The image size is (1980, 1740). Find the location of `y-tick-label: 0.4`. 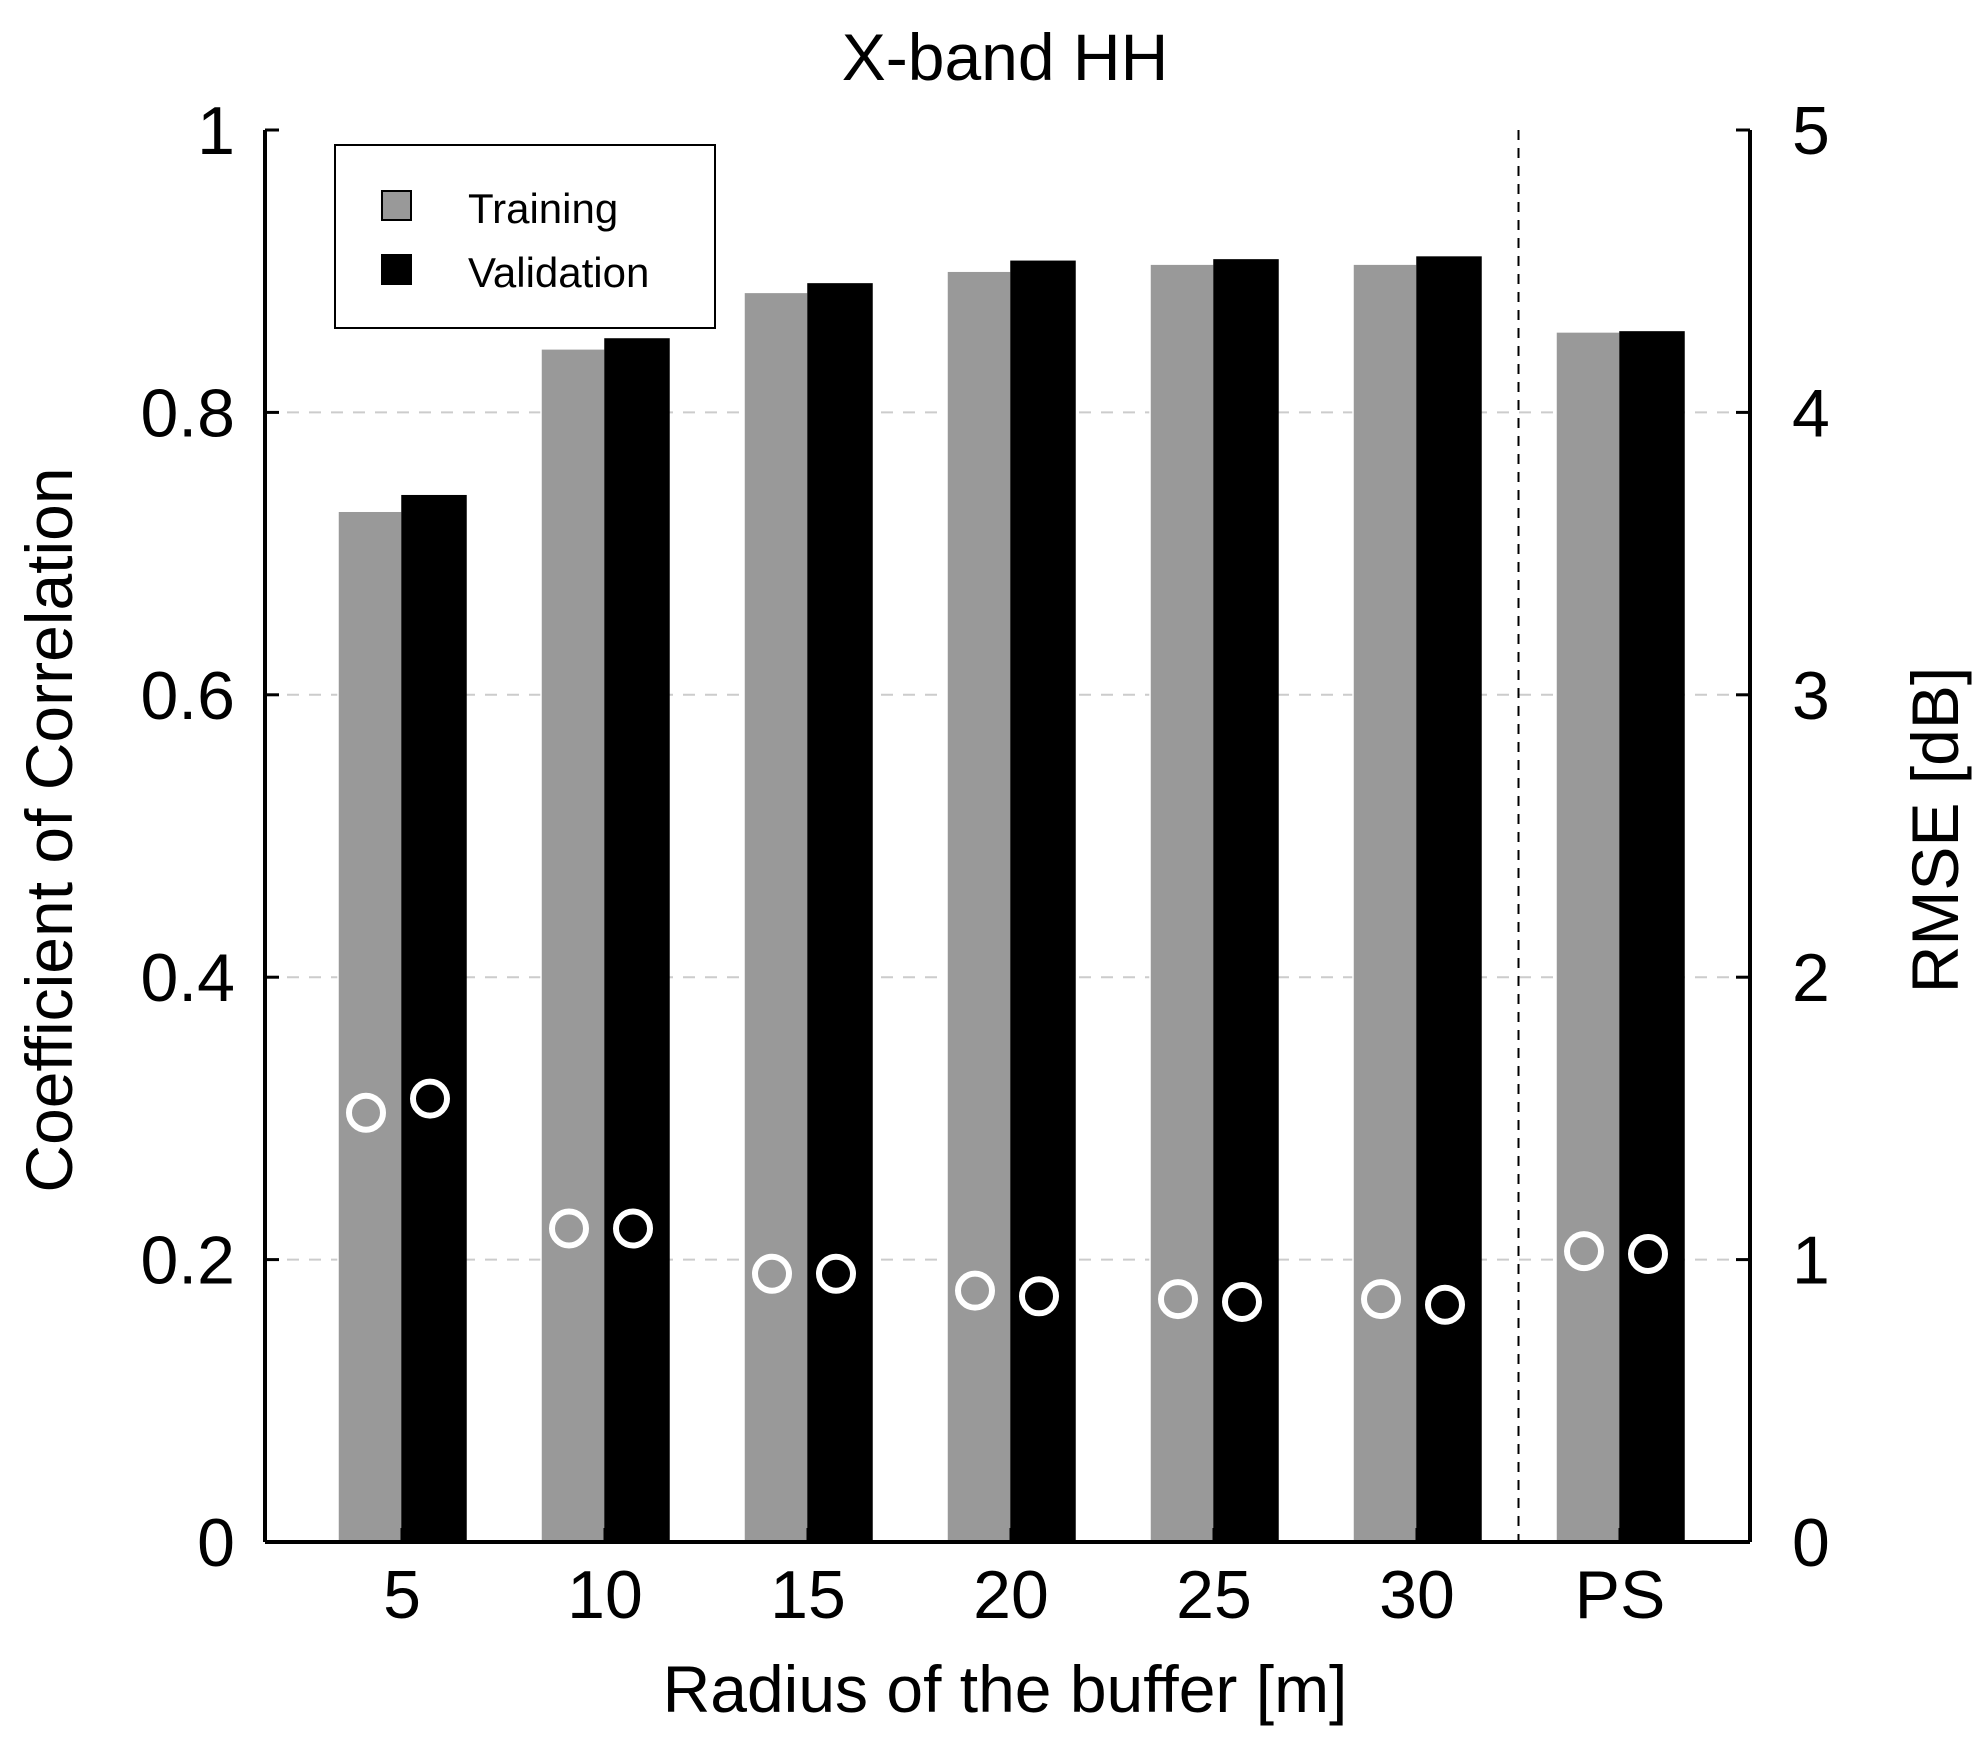

y-tick-label: 0.4 is located at coordinates (187, 978).